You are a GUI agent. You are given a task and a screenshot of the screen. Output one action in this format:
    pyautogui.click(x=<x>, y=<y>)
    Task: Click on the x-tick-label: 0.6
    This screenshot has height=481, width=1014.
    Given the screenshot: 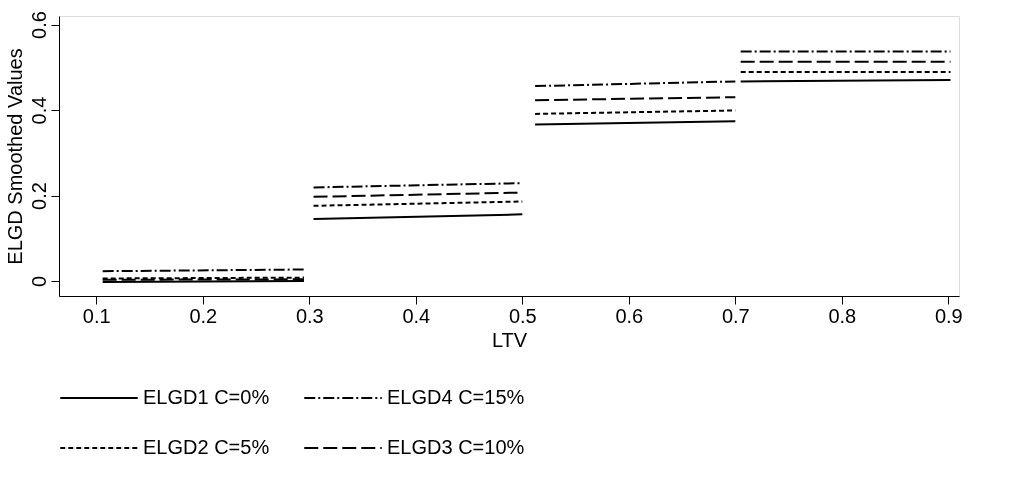 What is the action you would take?
    pyautogui.click(x=629, y=315)
    